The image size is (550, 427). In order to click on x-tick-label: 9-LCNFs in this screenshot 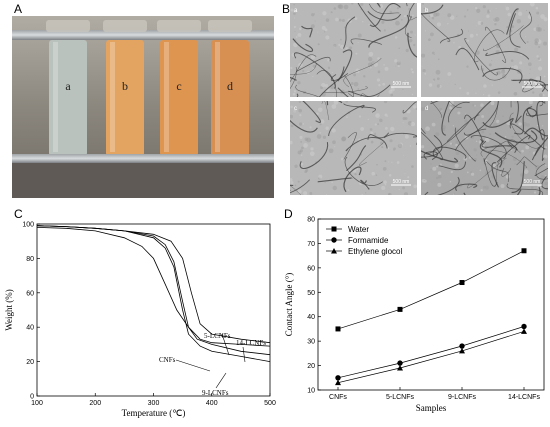, I will do `click(462, 397)`.